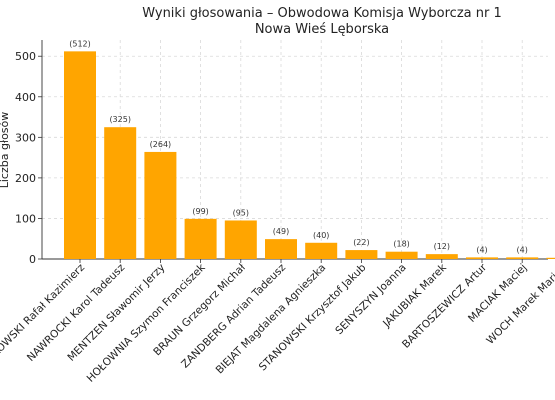 Image resolution: width=555 pixels, height=400 pixels. I want to click on y-tick-label: 400, so click(25, 97).